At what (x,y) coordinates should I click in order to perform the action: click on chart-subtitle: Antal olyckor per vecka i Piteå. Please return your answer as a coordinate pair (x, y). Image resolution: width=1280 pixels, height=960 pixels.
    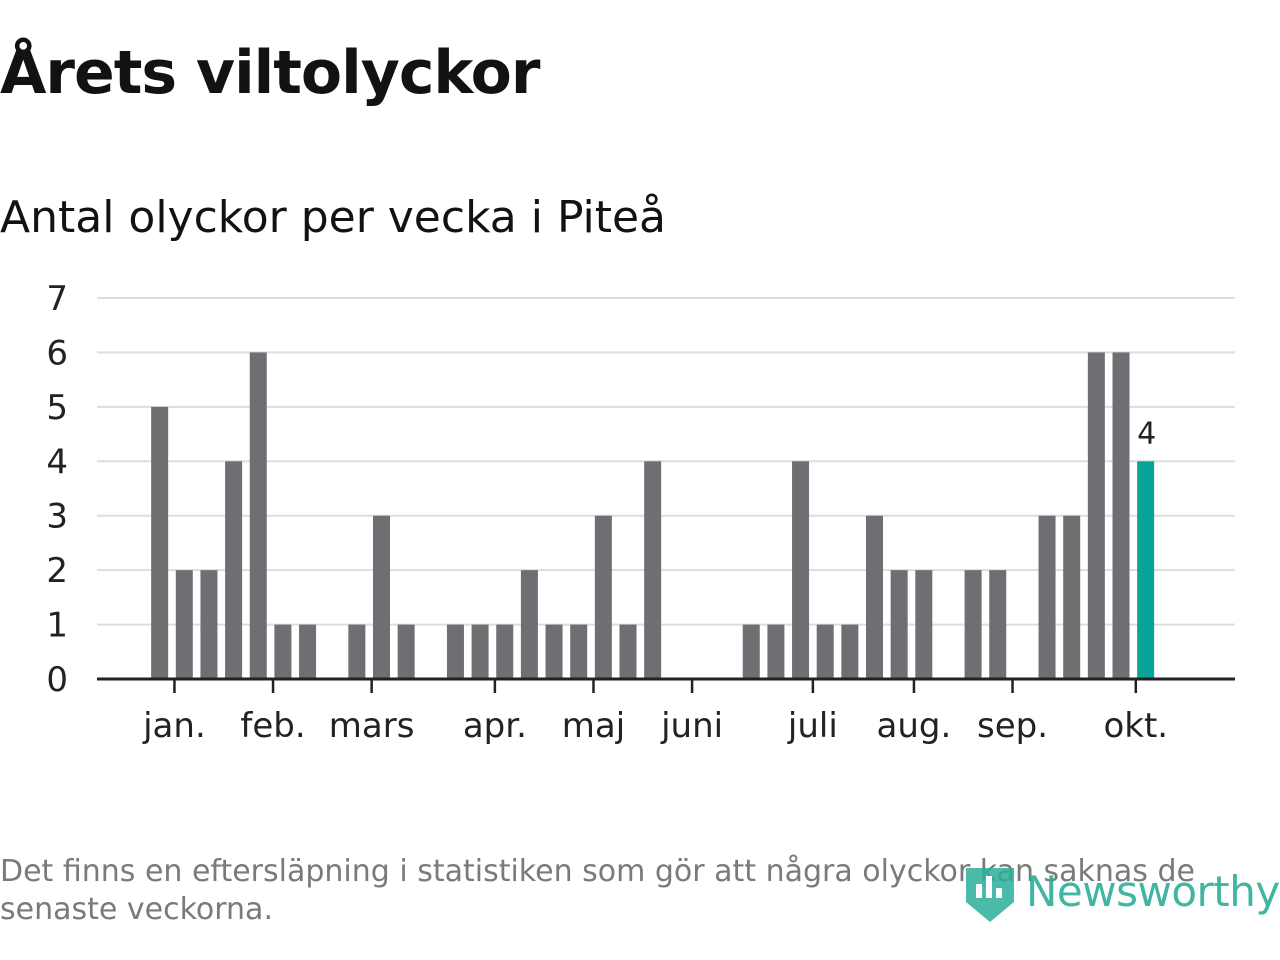
    Looking at the image, I should click on (333, 217).